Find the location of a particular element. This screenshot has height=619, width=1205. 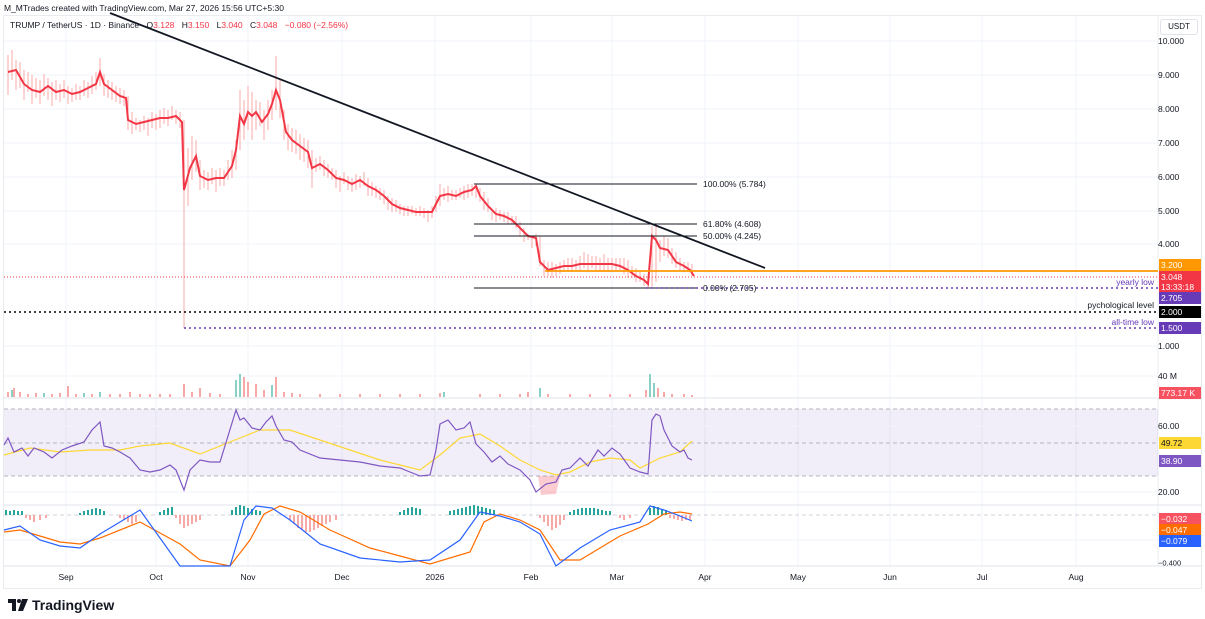

price-tick: 10.000 is located at coordinates (1171, 41).